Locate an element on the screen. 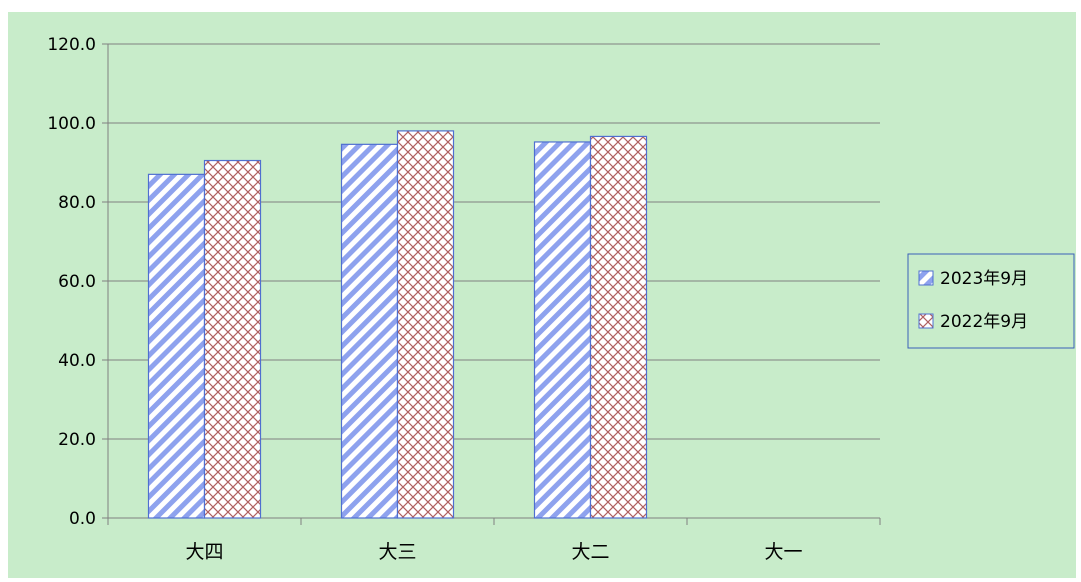 This screenshot has width=1081, height=582. legend: 2023年9月 2022年9月 is located at coordinates (991, 301).